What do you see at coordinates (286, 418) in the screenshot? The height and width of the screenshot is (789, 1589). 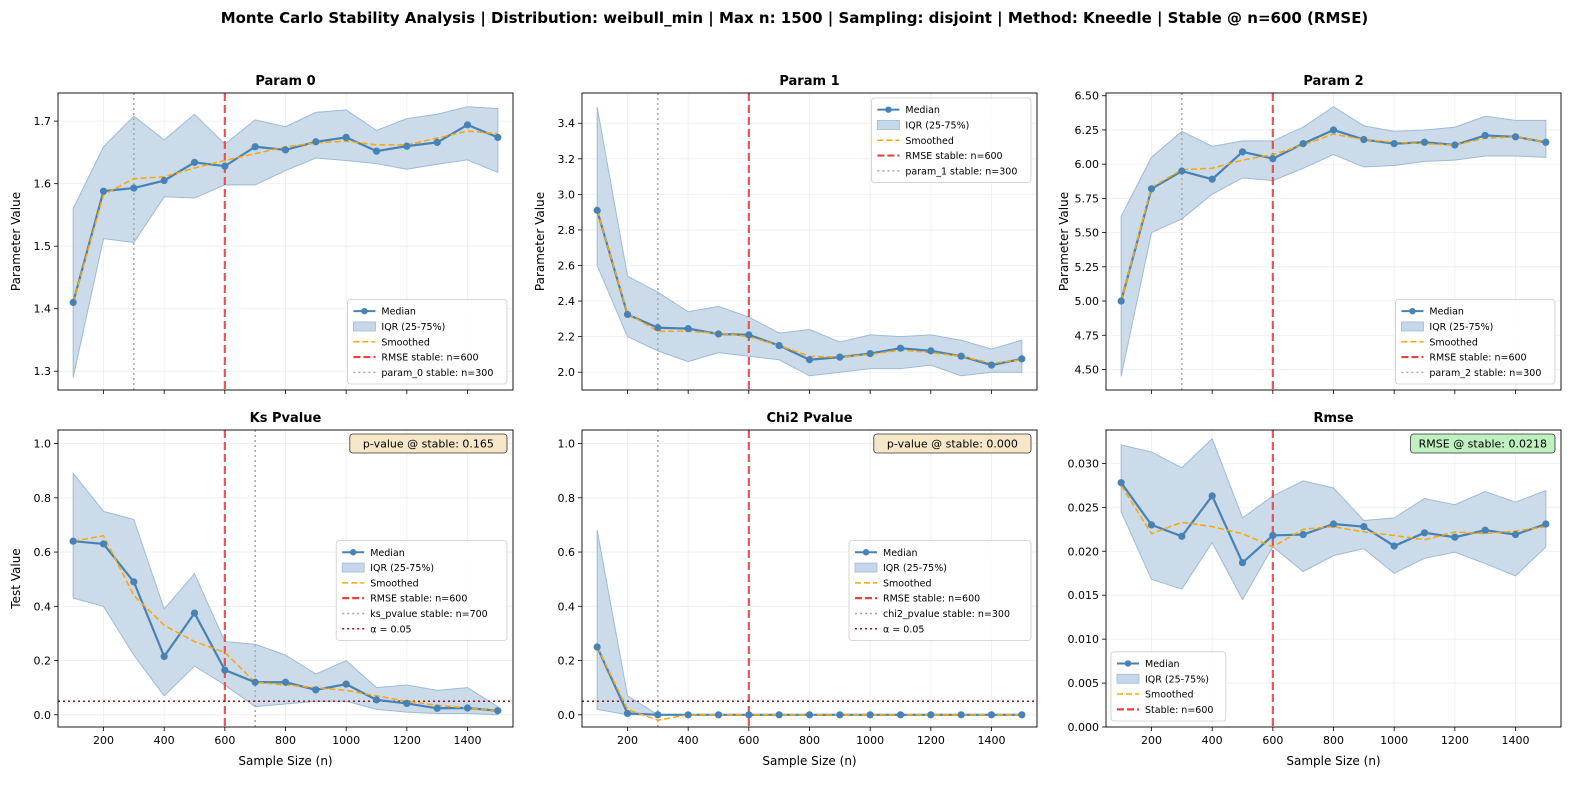 I see `panel-title: Ks Pvalue` at bounding box center [286, 418].